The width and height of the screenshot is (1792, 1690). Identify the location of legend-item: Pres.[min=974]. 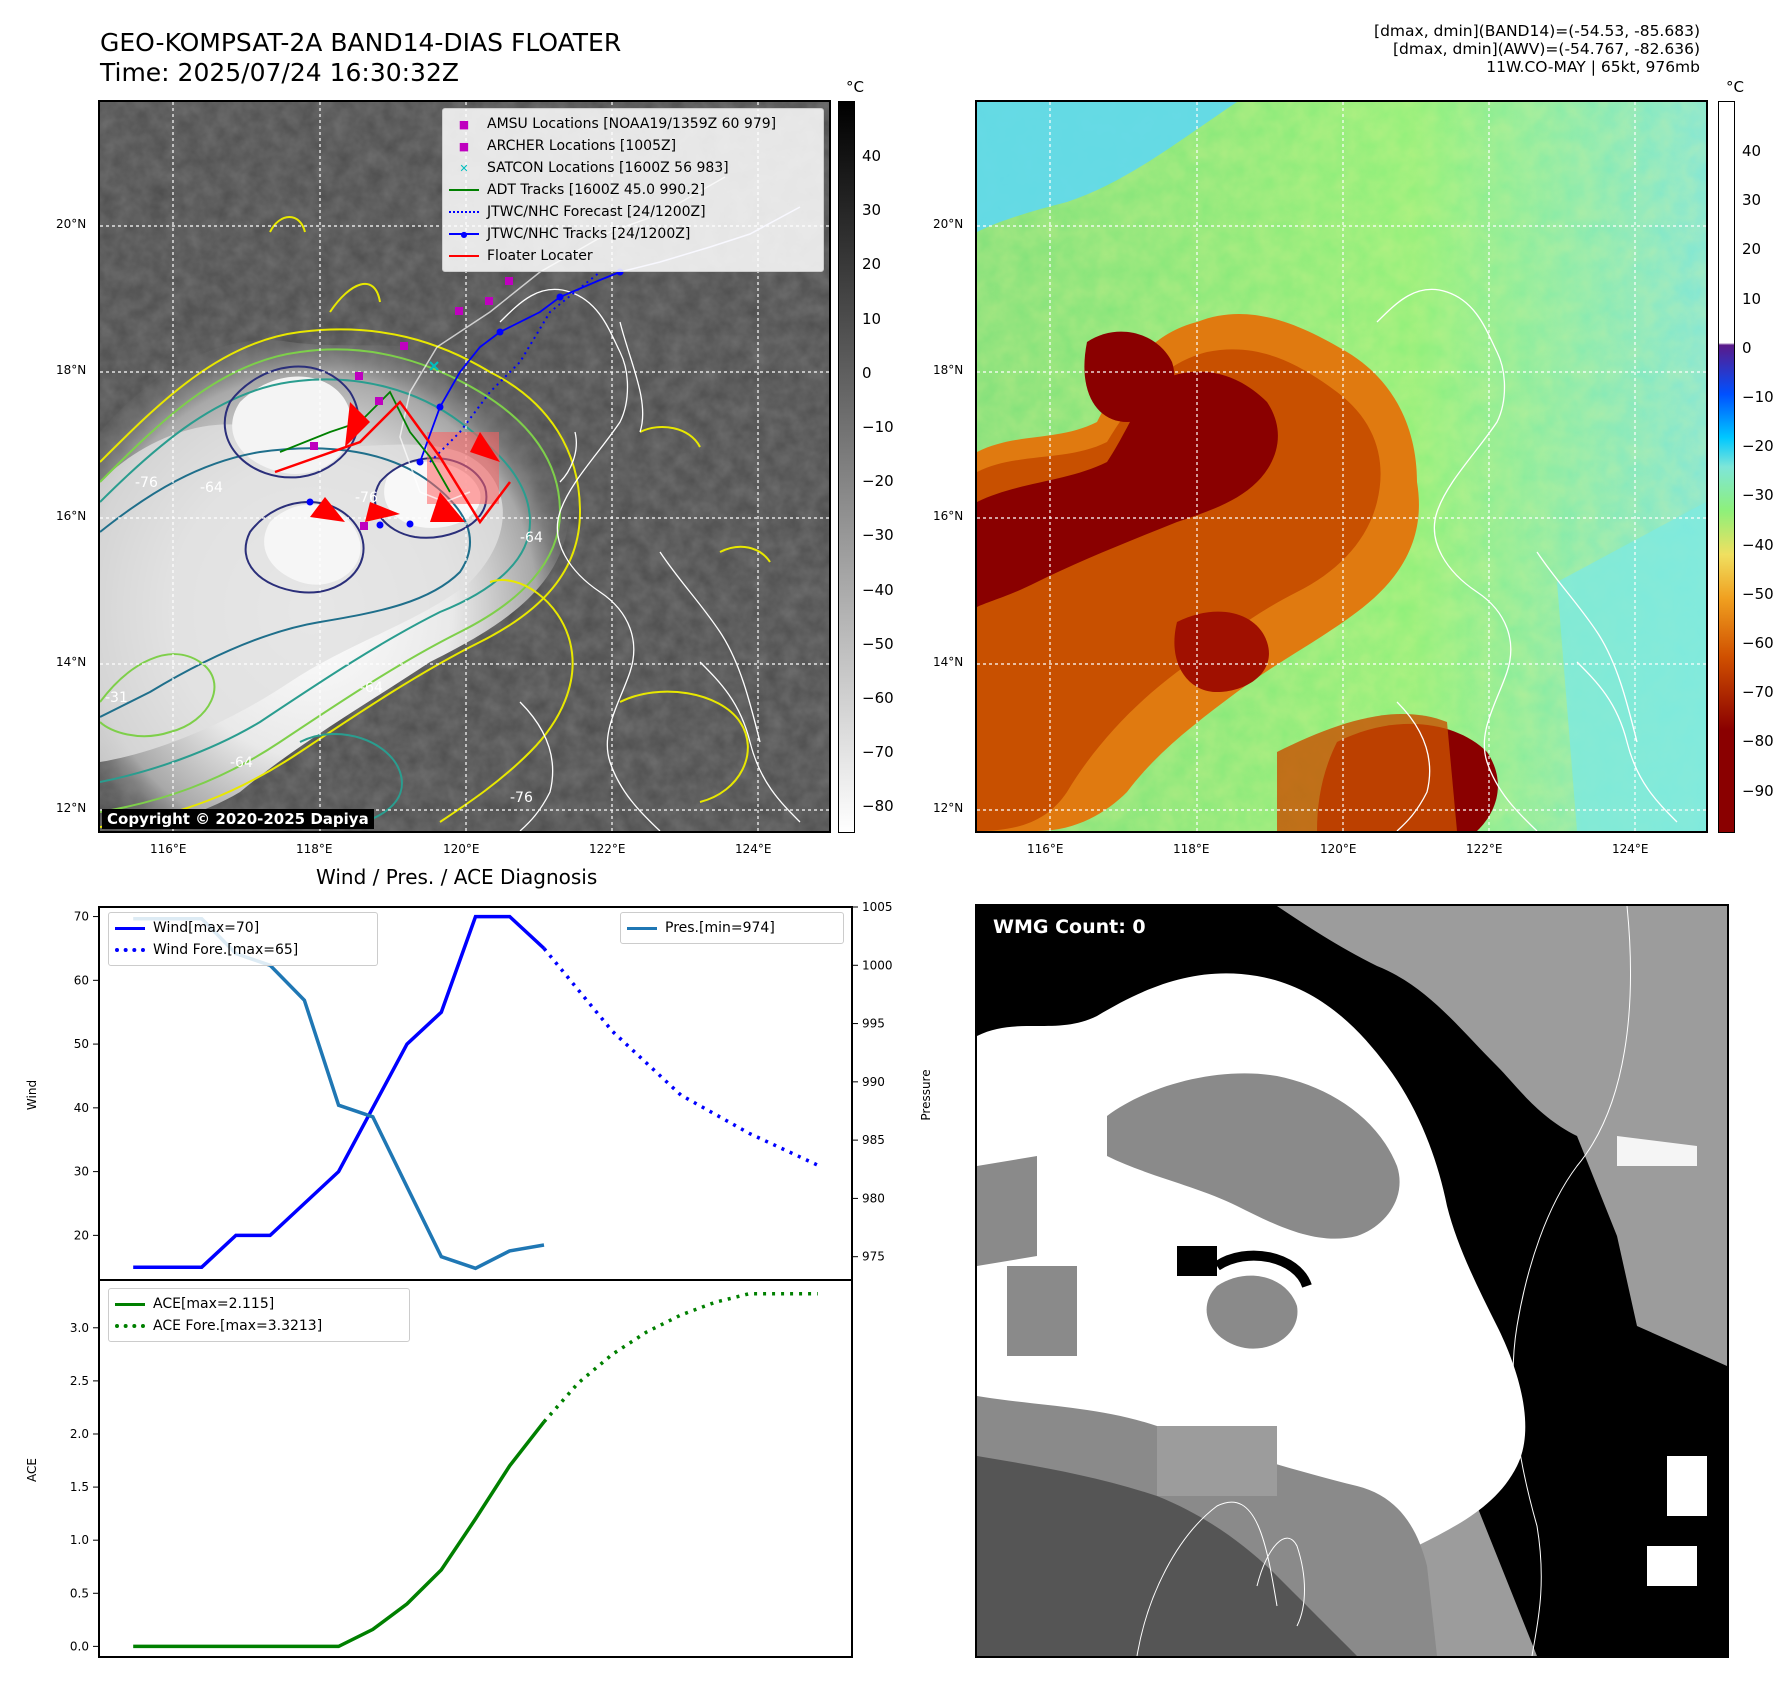
(732, 928).